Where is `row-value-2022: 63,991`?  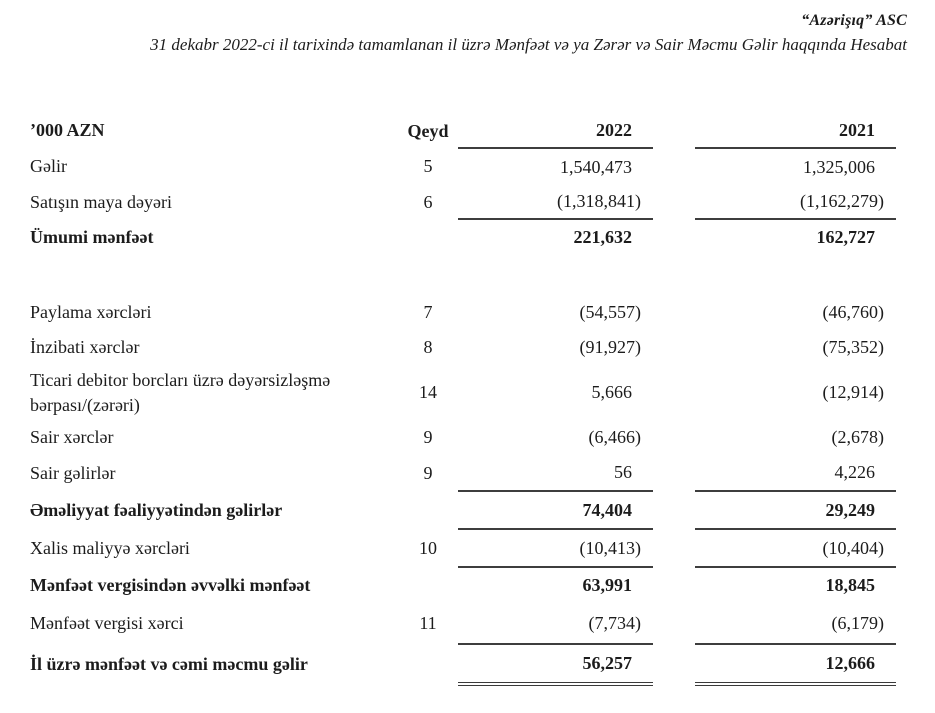 row-value-2022: 63,991 is located at coordinates (607, 585).